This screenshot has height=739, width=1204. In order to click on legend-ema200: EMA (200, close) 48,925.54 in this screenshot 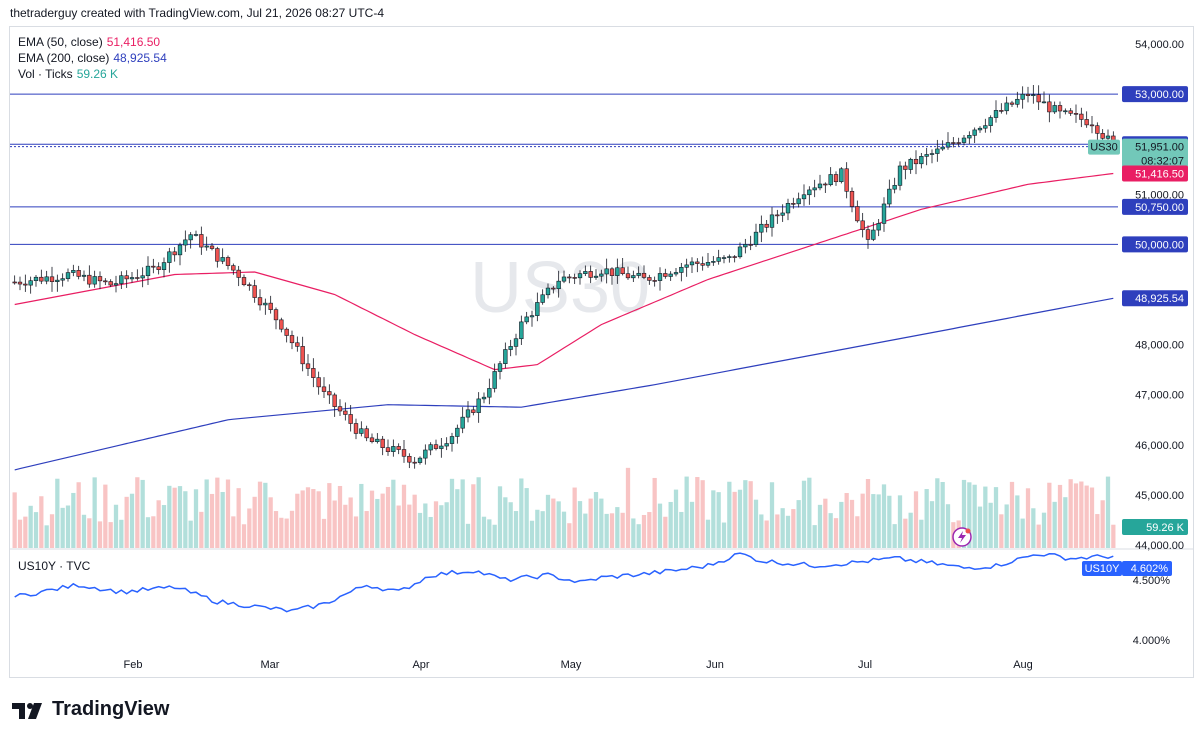, I will do `click(92, 58)`.